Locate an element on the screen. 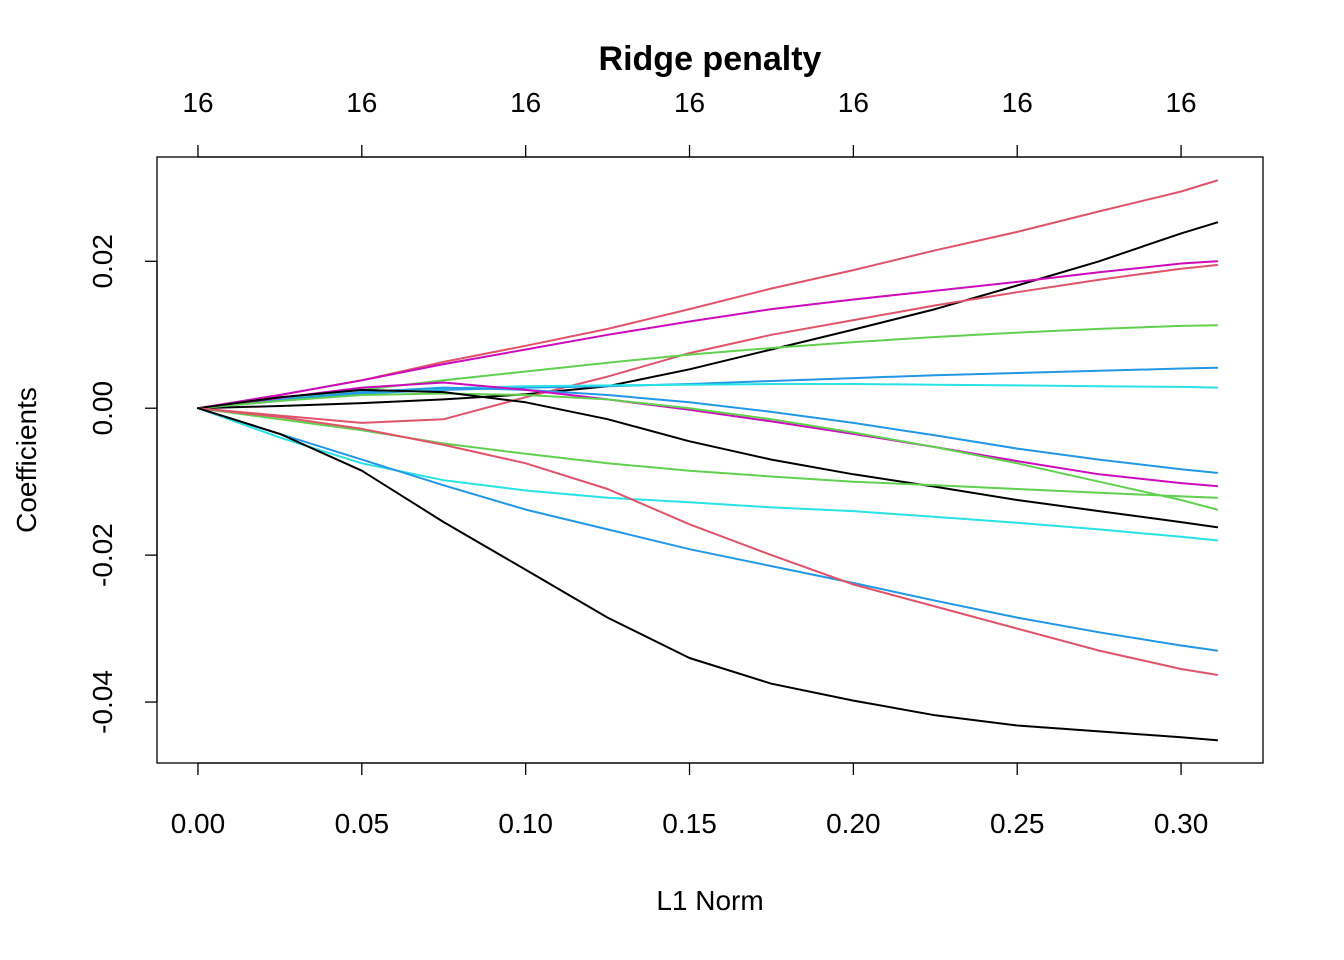 This screenshot has width=1344, height=960. y-axis: -0.04 -0.02 0.00 0.02 is located at coordinates (122, 484).